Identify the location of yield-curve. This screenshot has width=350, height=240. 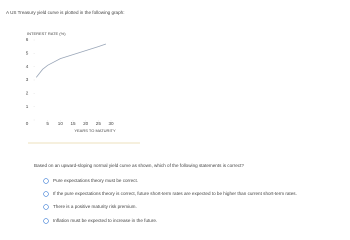
(71, 60).